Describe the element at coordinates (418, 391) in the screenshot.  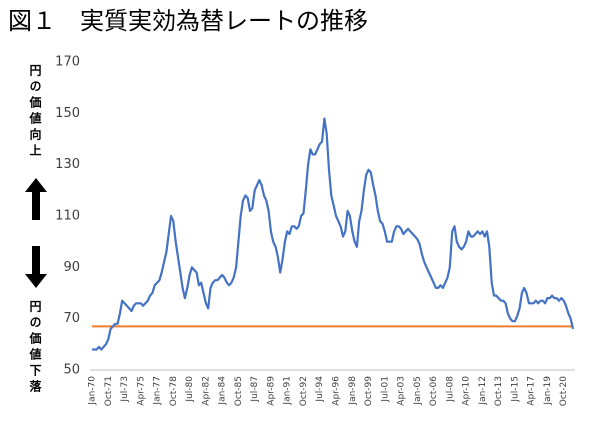
I see `x-tick-label: Jan-05` at that location.